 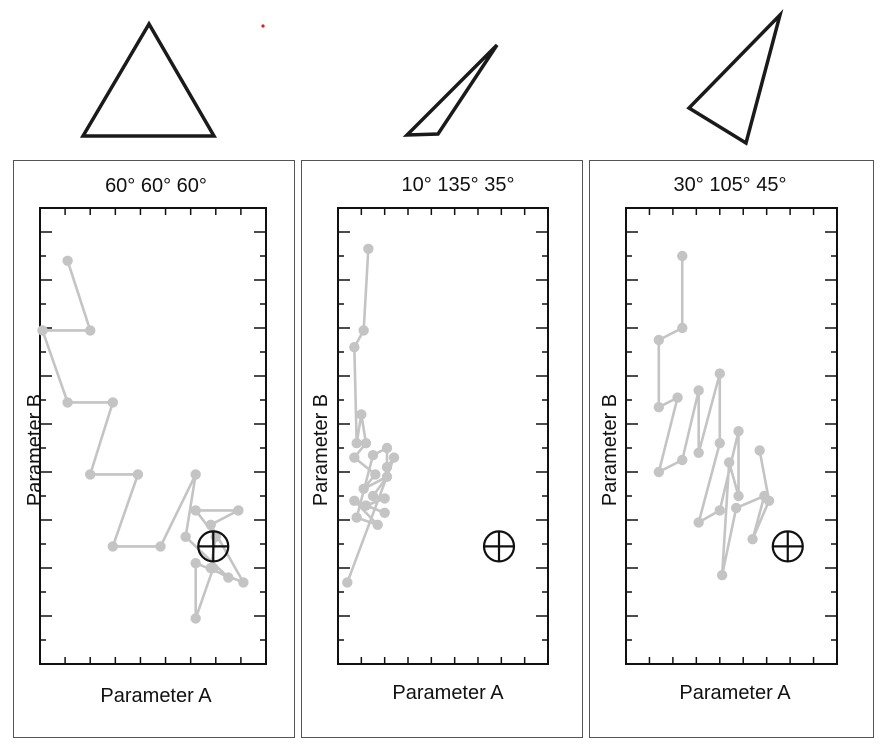 What do you see at coordinates (450, 90) in the screenshot?
I see `triangle-obtuse-thin` at bounding box center [450, 90].